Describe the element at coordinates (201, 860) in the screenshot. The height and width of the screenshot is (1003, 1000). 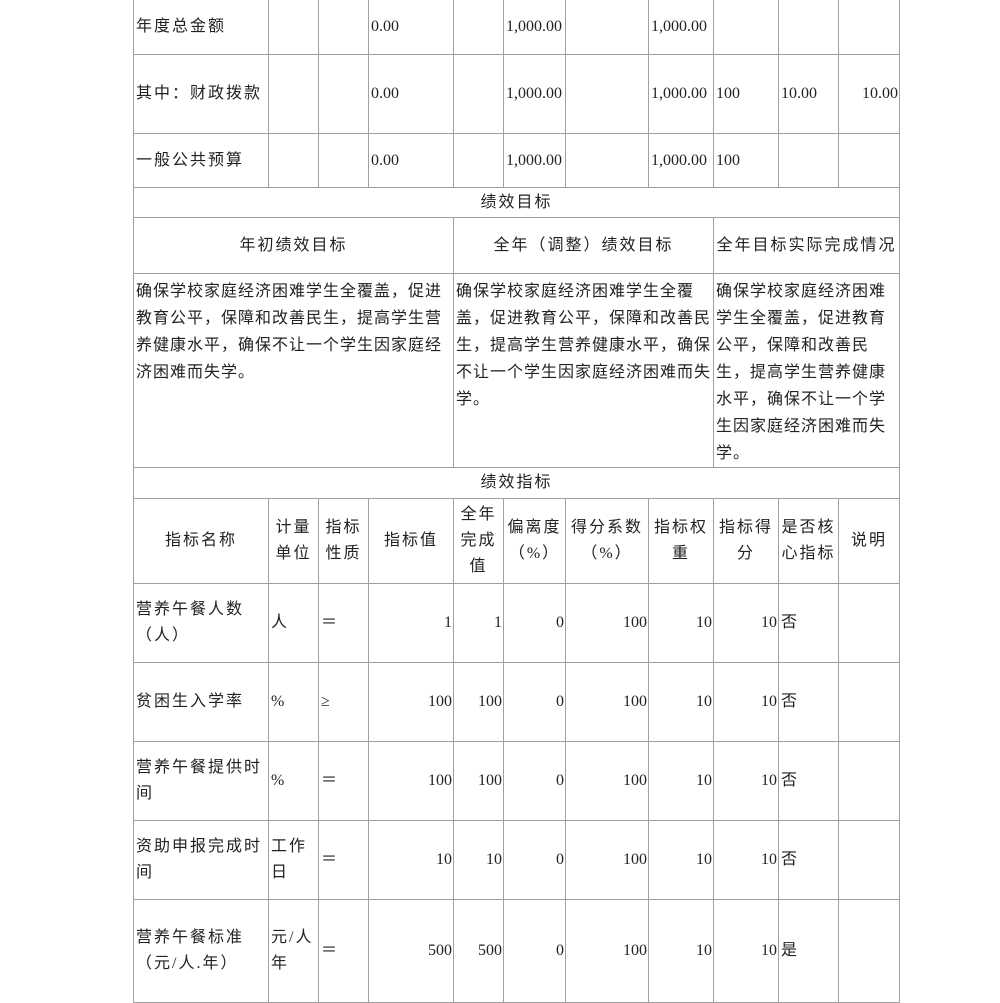
I see `indicator-cell: 资助申报完成时间` at that location.